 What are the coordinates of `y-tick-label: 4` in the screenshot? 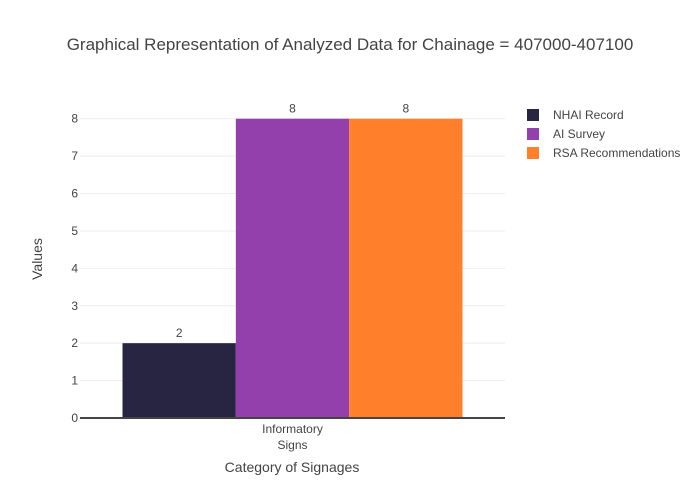 It's located at (74, 268).